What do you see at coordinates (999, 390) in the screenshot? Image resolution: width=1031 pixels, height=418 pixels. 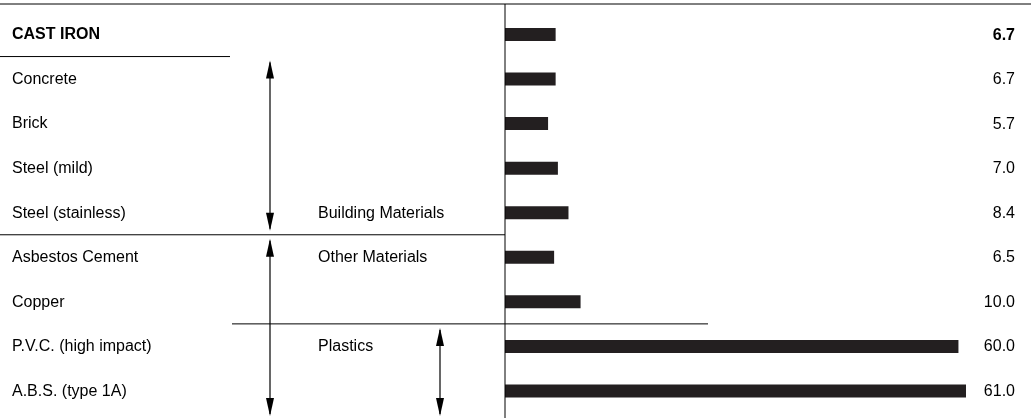 I see `data-label: 61.0` at bounding box center [999, 390].